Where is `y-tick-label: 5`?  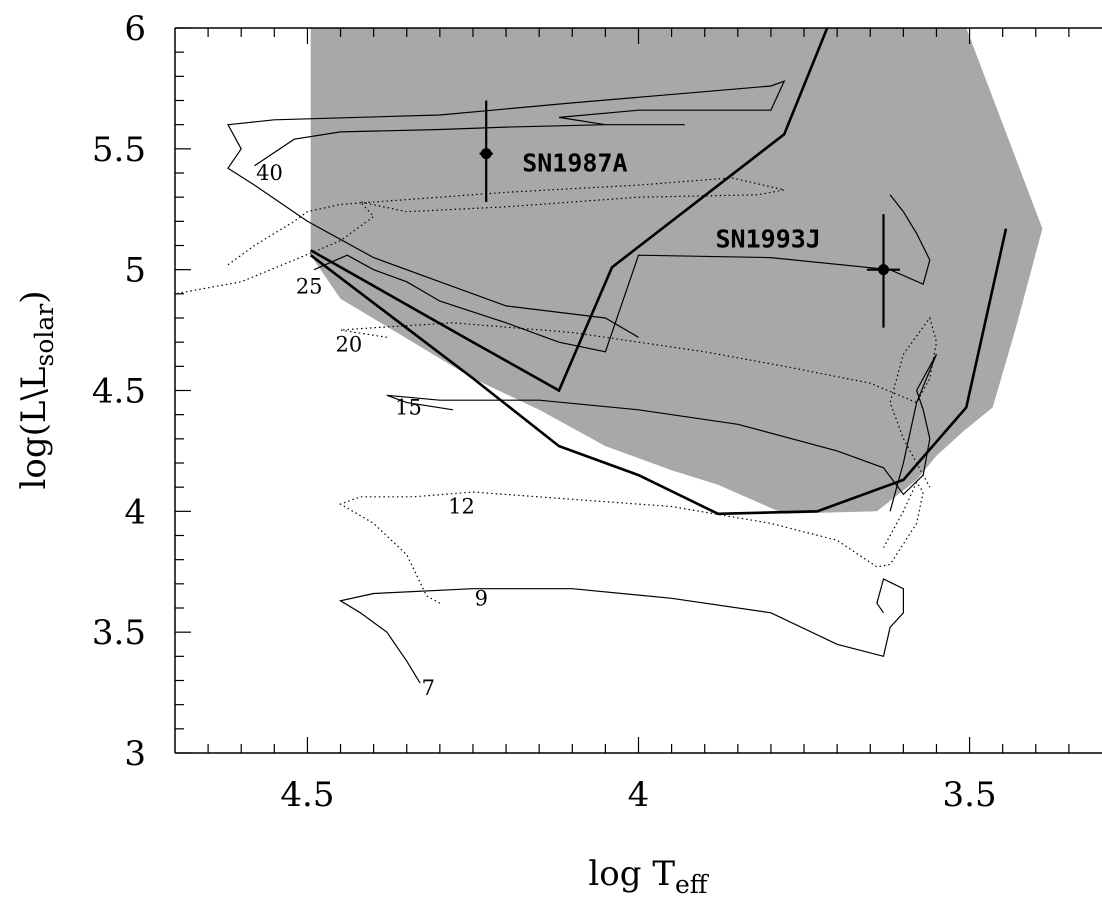
y-tick-label: 5 is located at coordinates (135, 271).